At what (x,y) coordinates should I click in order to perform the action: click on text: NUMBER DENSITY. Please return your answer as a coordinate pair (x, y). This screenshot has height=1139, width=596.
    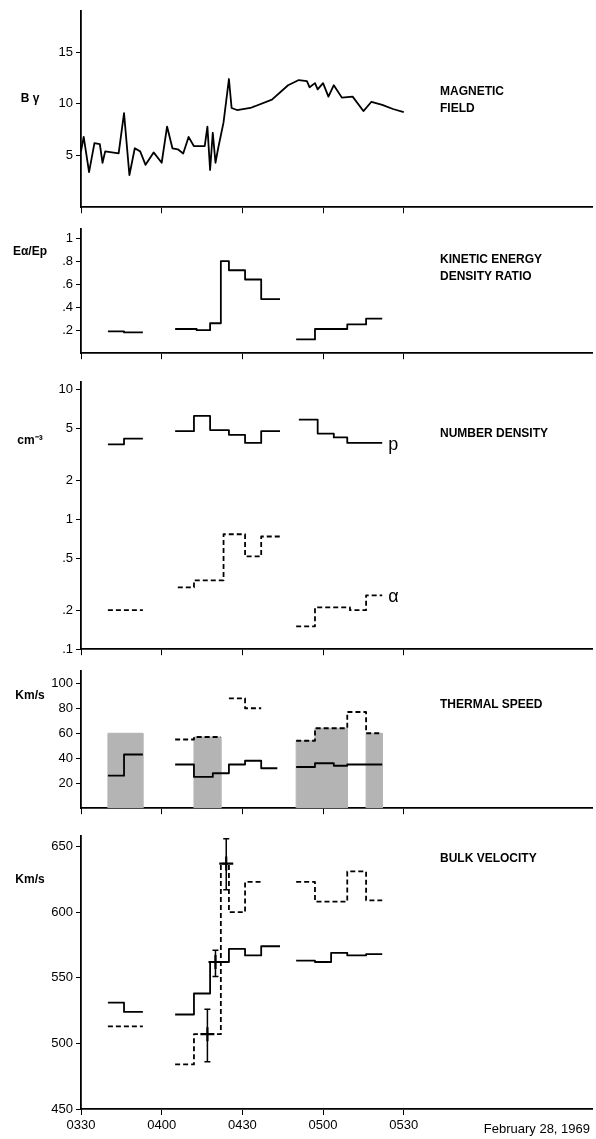
    Looking at the image, I should click on (494, 432).